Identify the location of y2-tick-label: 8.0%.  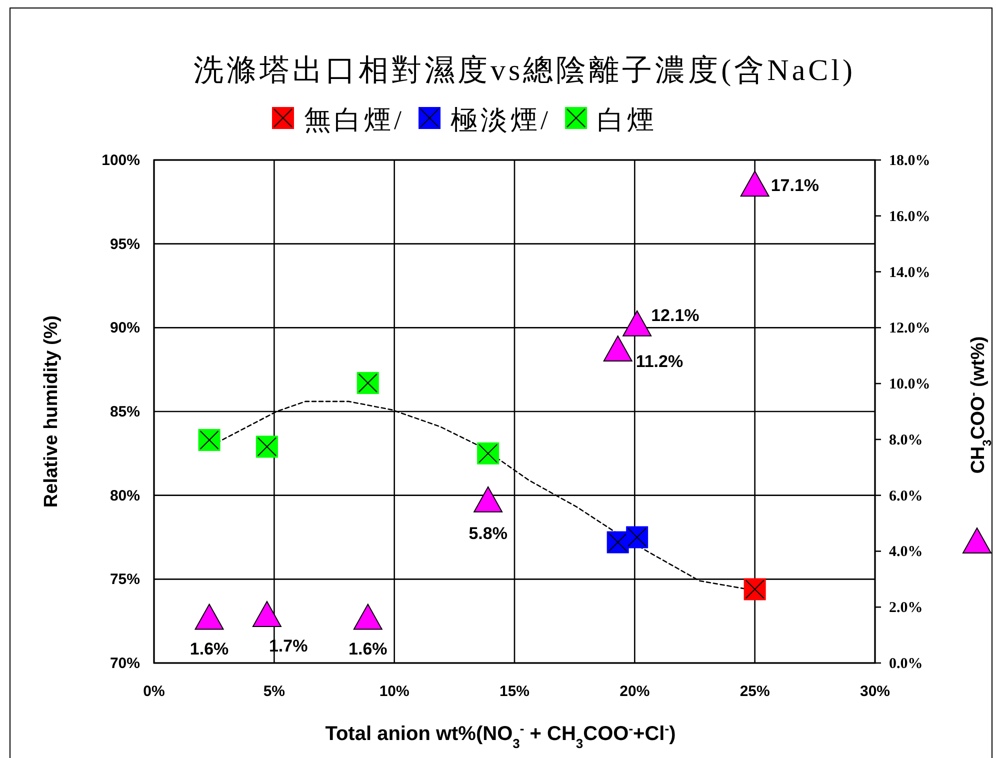
(906, 440).